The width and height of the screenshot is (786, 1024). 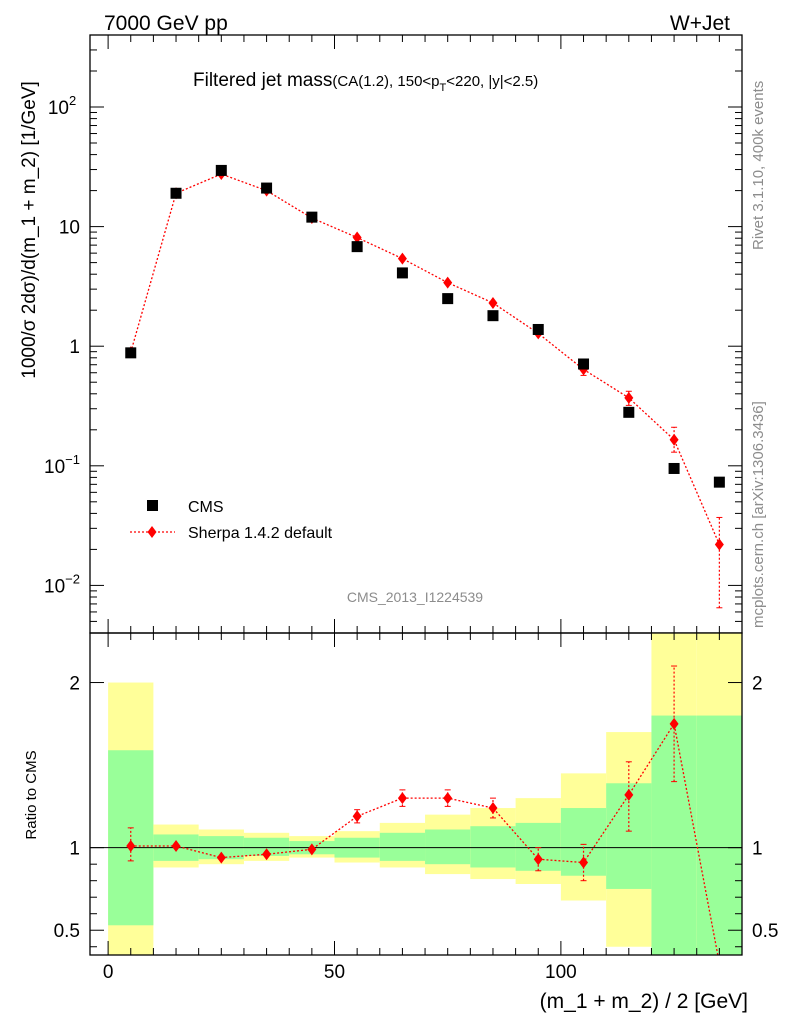 I want to click on ratio-y-tick-labels-left: 0.5 1 2, so click(x=67, y=808).